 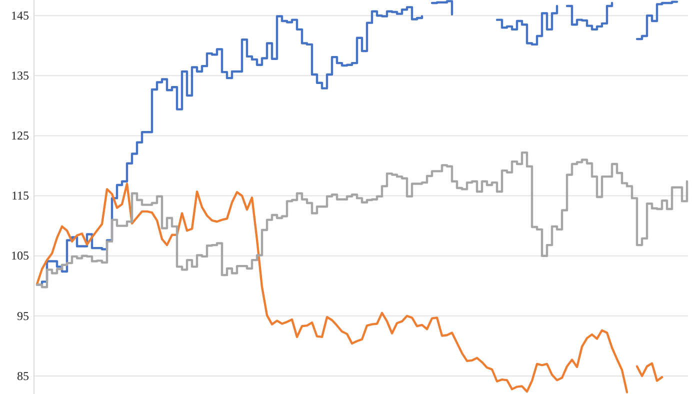 What do you see at coordinates (20, 135) in the screenshot?
I see `y-tick-label: 125` at bounding box center [20, 135].